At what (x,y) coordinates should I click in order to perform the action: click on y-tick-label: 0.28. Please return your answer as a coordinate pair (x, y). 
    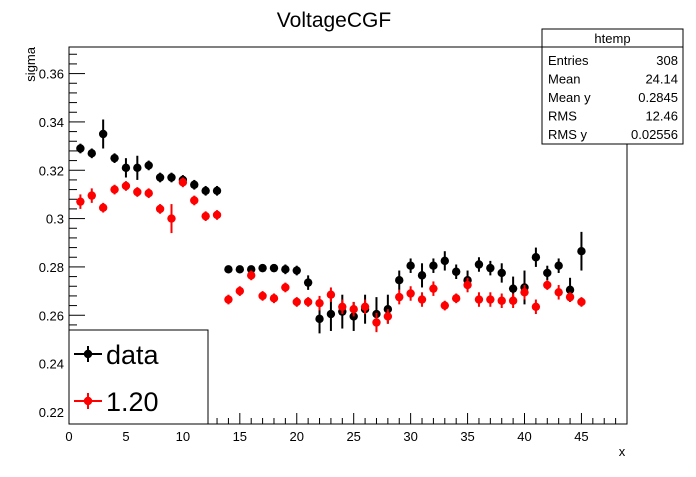
    Looking at the image, I should click on (51, 267).